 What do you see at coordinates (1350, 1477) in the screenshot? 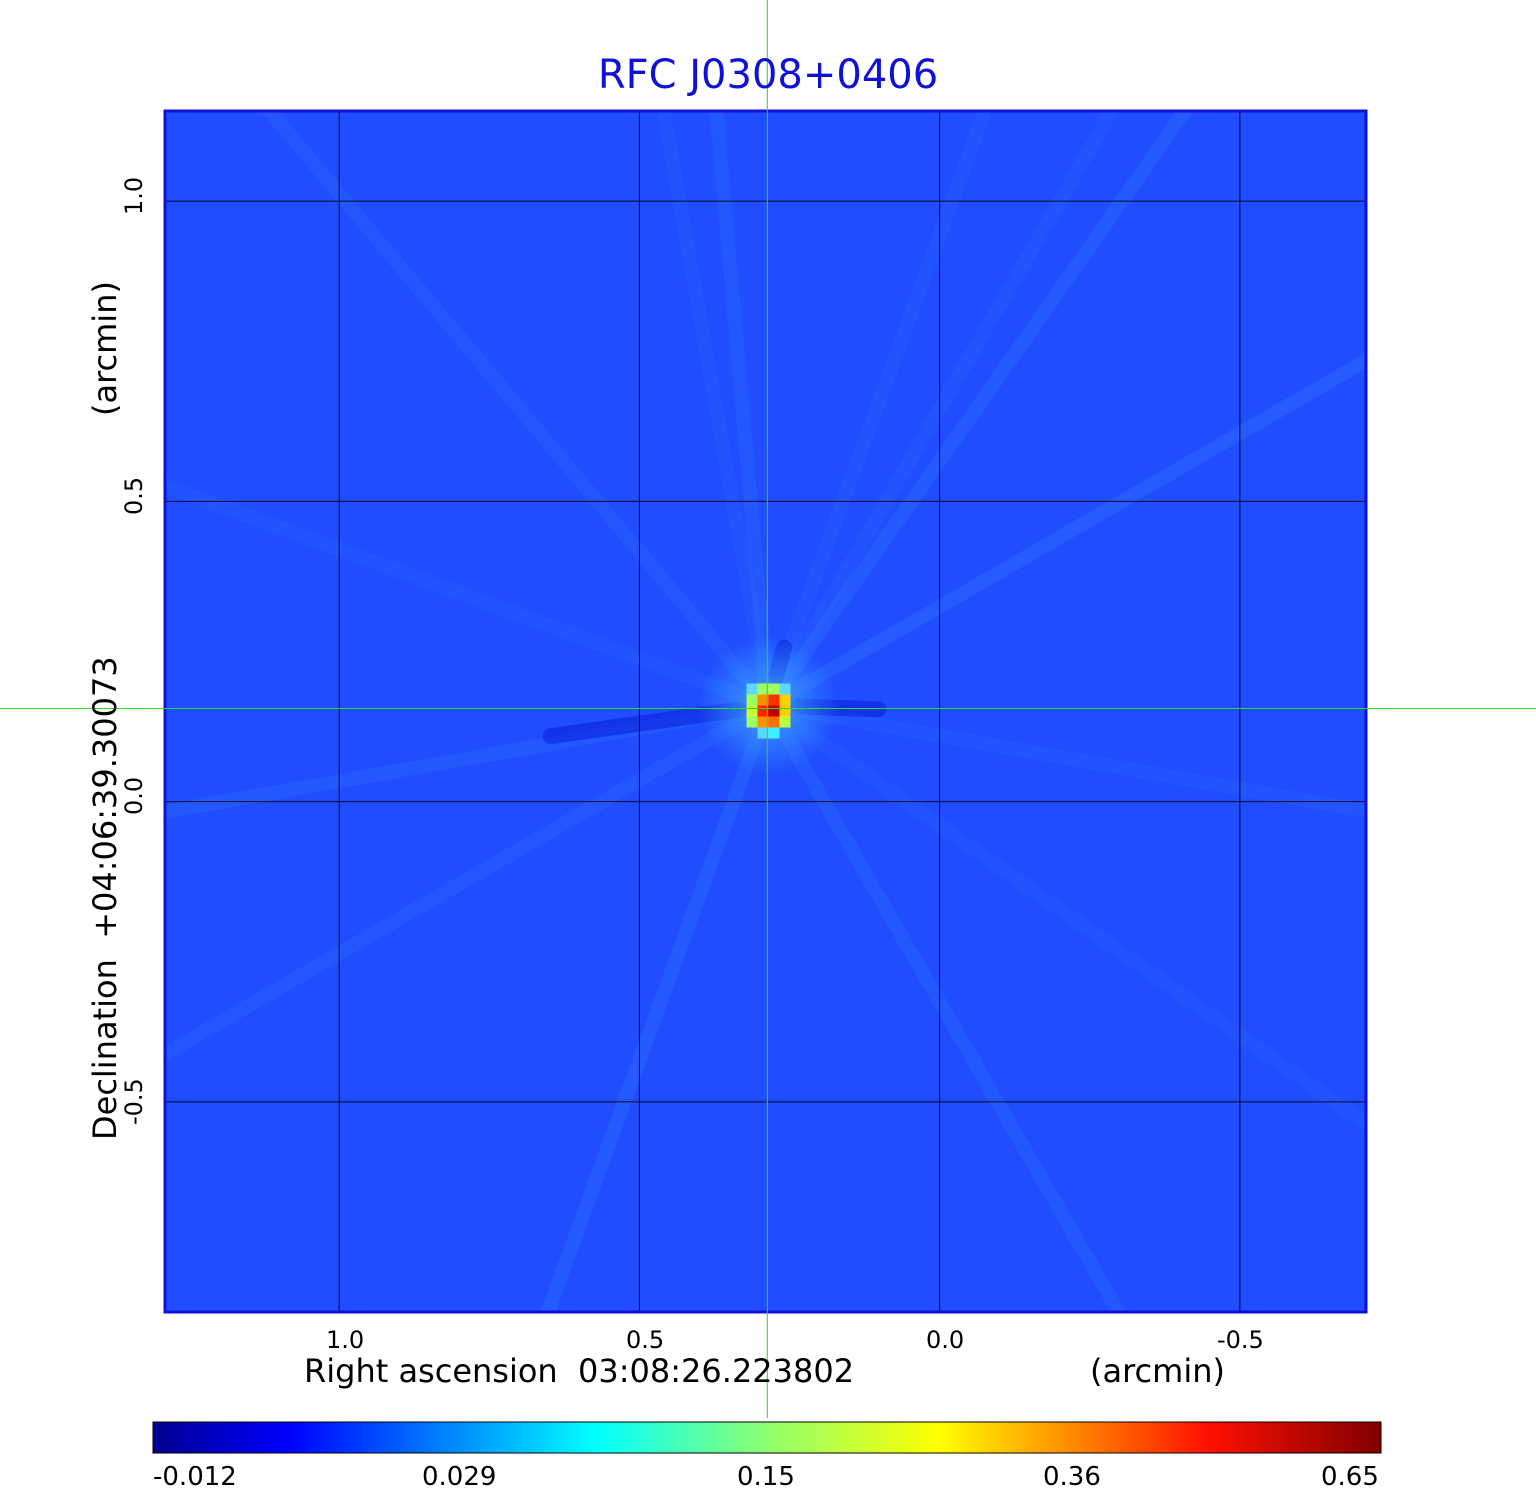
I see `colorbar-tick-label: 0.65` at bounding box center [1350, 1477].